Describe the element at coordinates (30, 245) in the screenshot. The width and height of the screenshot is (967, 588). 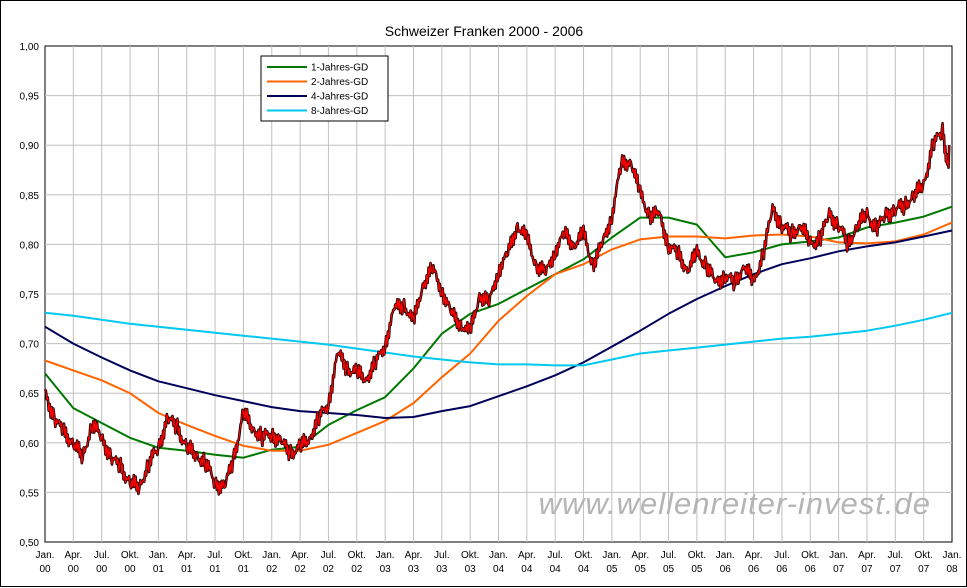
I see `y-tick-label: 0,80` at that location.